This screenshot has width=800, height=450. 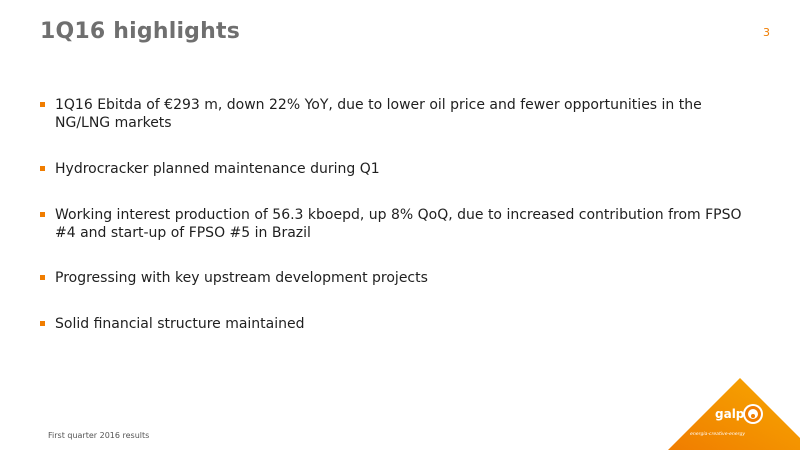 What do you see at coordinates (730, 414) in the screenshot?
I see `logo-brand-text: galp` at bounding box center [730, 414].